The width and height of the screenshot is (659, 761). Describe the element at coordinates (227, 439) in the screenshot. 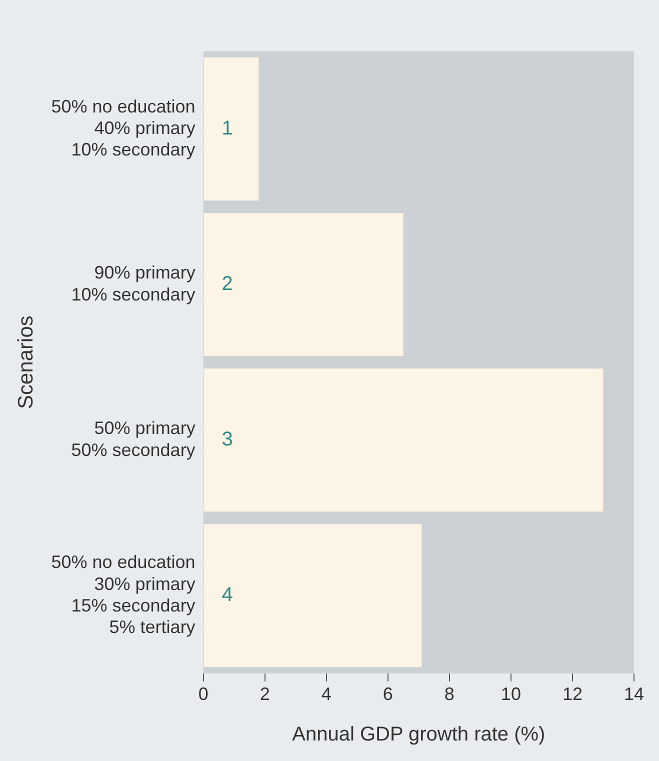

I see `annotation: 3` at that location.